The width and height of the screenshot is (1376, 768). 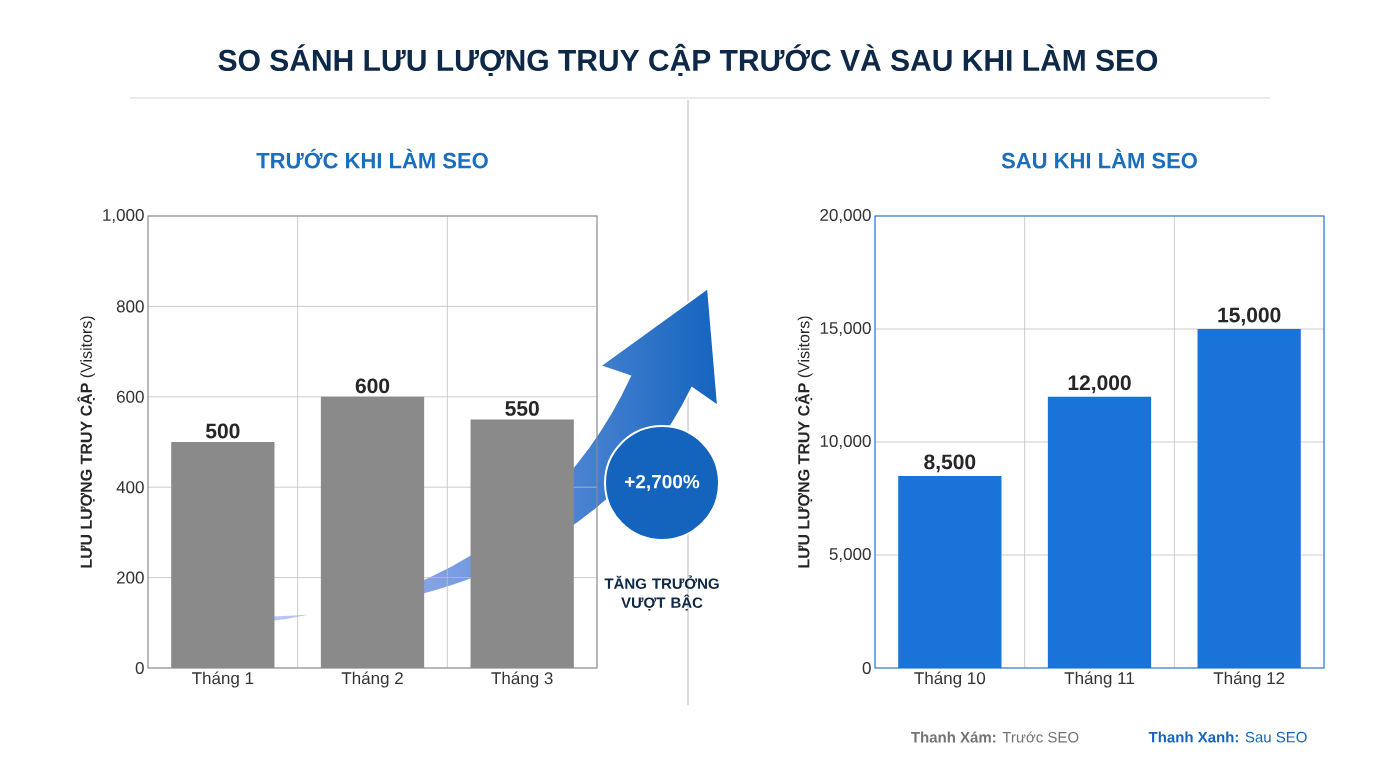 What do you see at coordinates (850, 555) in the screenshot?
I see `y-tick-label: 5,000` at bounding box center [850, 555].